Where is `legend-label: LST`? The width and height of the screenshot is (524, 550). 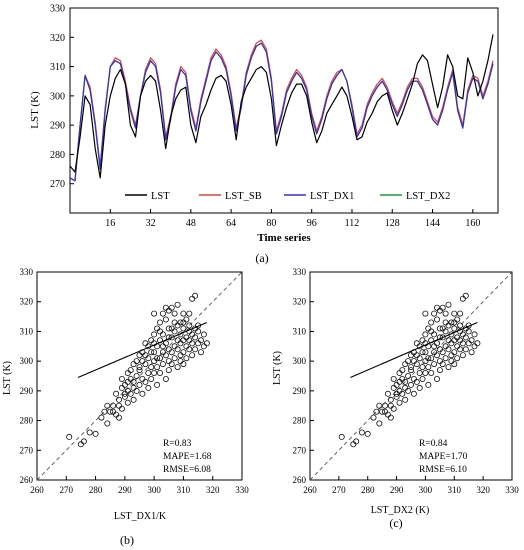
legend-label: LST is located at coordinates (160, 196).